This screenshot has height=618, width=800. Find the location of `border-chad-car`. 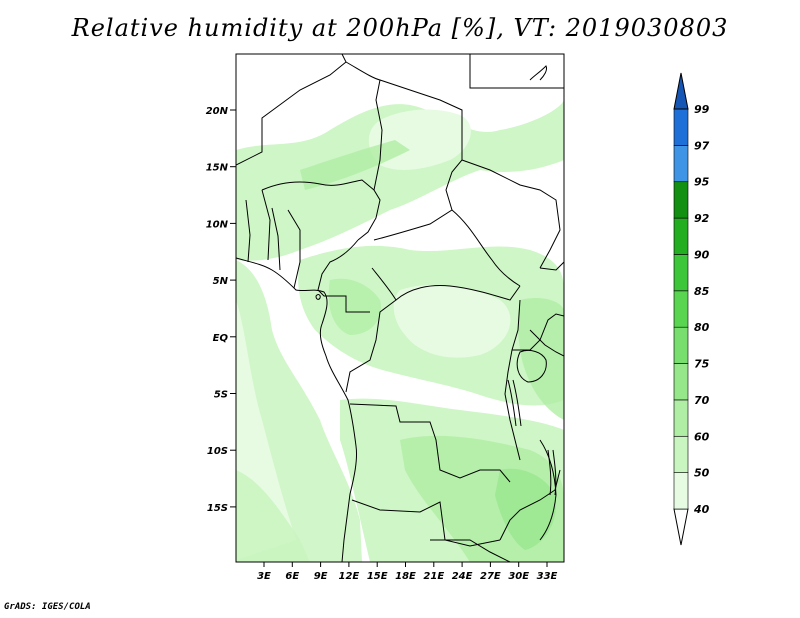

border-chad-car is located at coordinates (447, 248).